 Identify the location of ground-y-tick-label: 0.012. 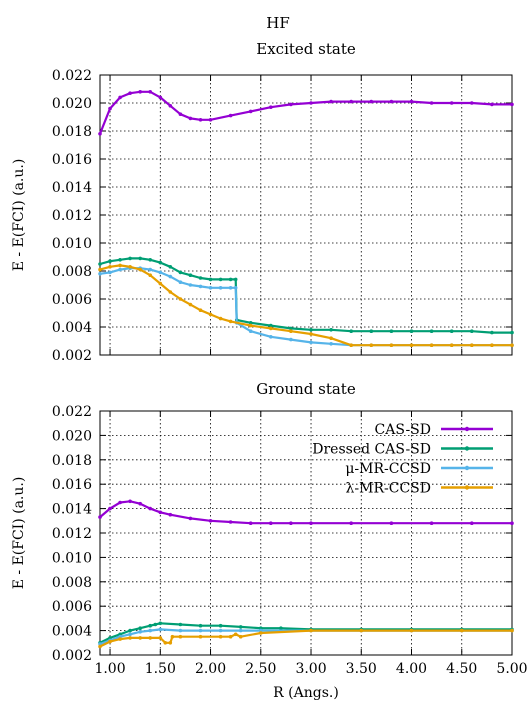
(72, 534).